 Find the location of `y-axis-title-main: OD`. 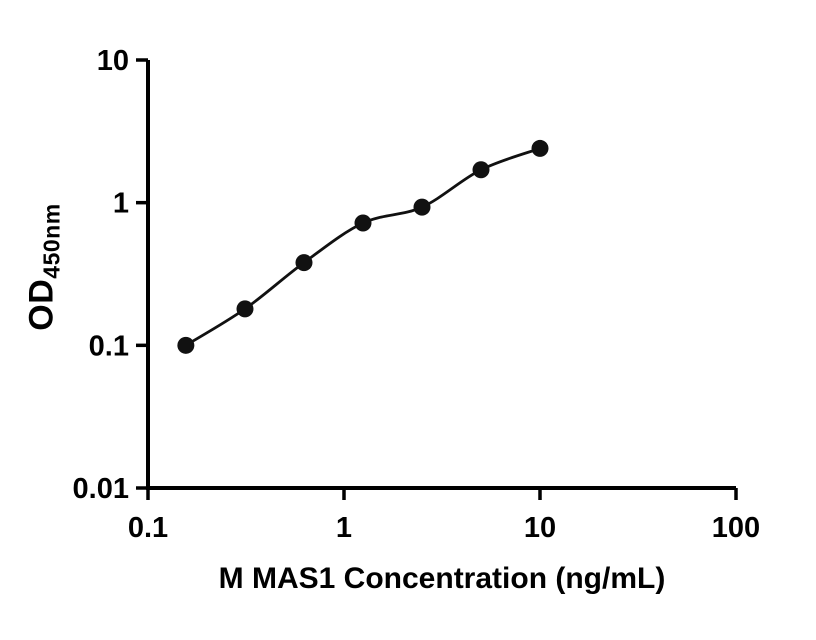

y-axis-title-main: OD is located at coordinates (41, 304).